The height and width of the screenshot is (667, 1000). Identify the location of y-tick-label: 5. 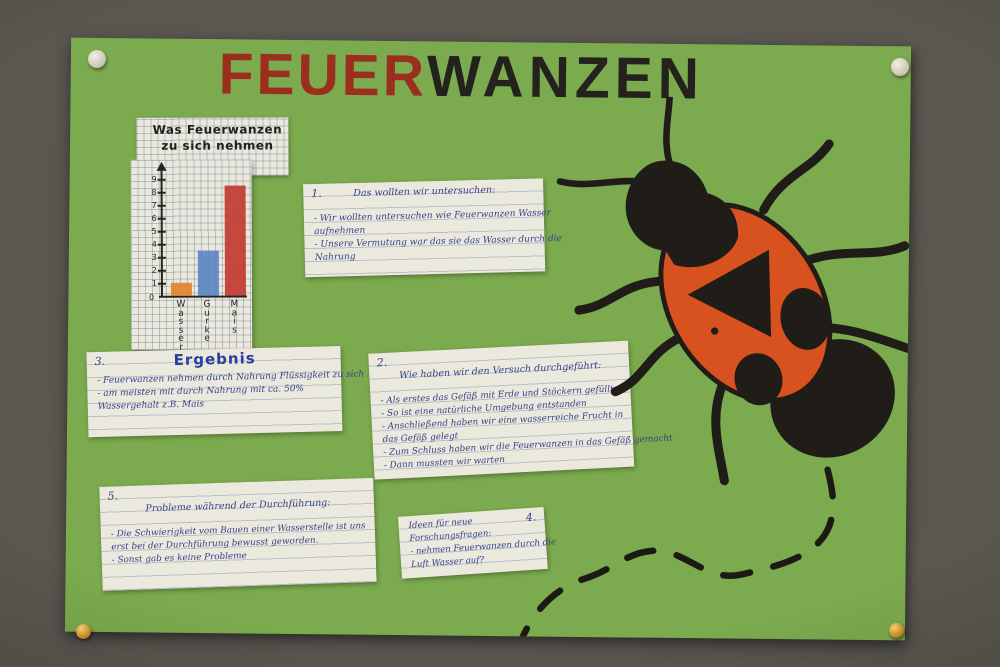
(154, 231).